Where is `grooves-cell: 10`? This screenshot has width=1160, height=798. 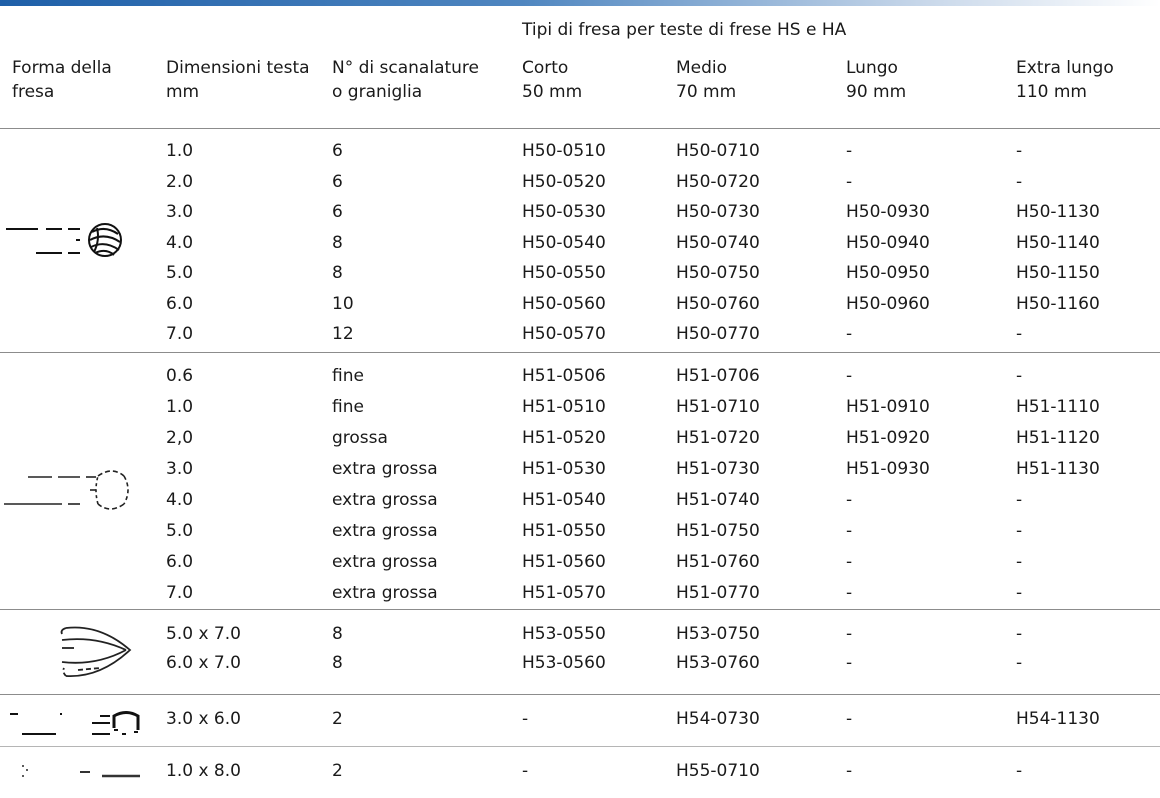
grooves-cell: 10 is located at coordinates (343, 304).